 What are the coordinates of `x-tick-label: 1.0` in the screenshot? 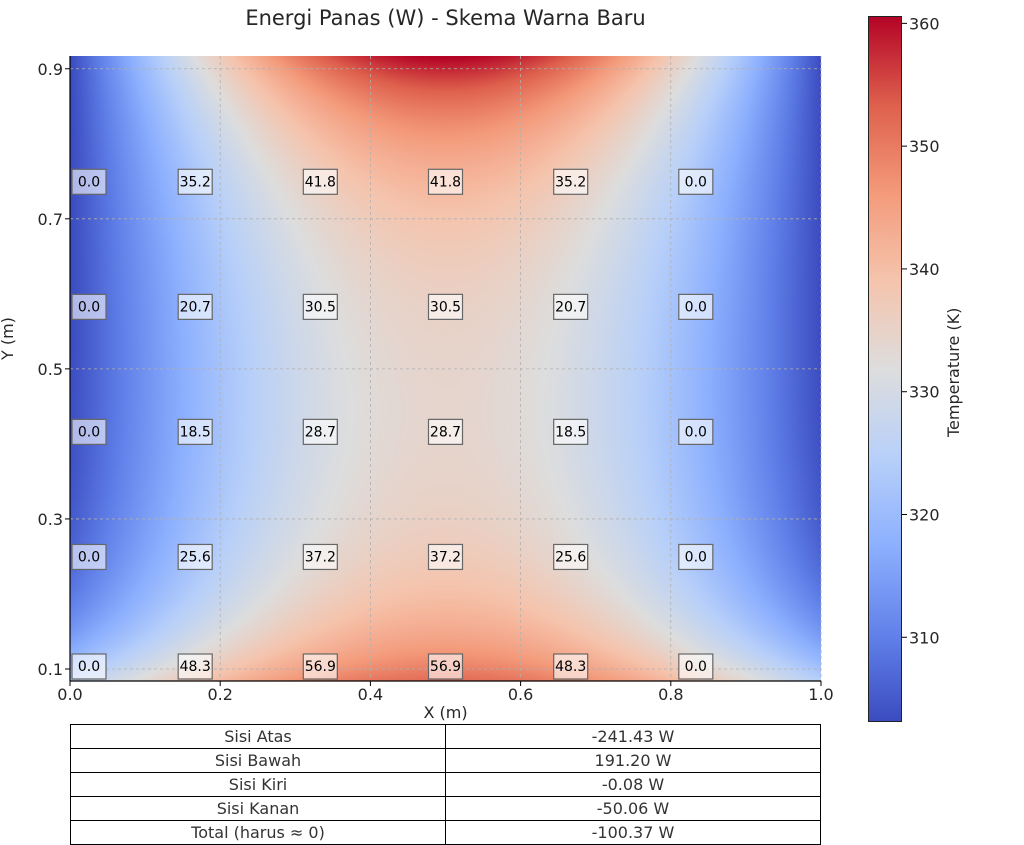 It's located at (820, 694).